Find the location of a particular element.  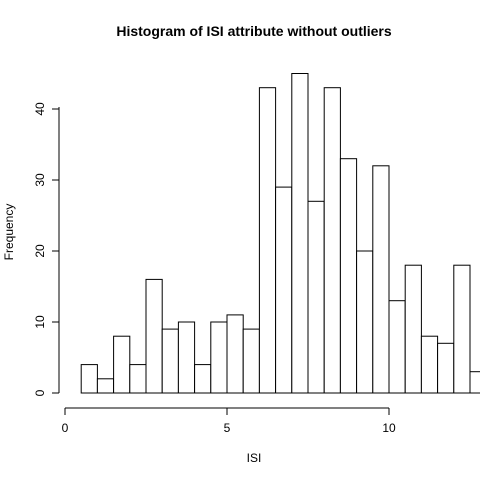

y-tick-label: 40 is located at coordinates (40, 109).